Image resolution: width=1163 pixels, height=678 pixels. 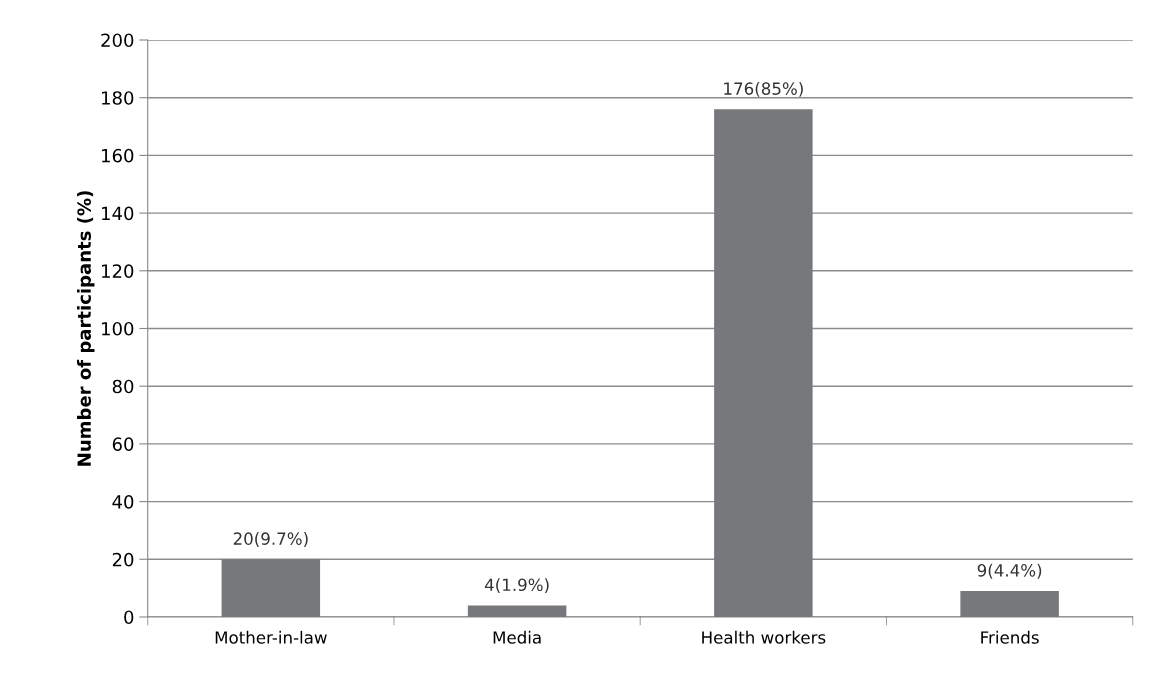 I want to click on y-tick-label: 60, so click(x=123, y=444).